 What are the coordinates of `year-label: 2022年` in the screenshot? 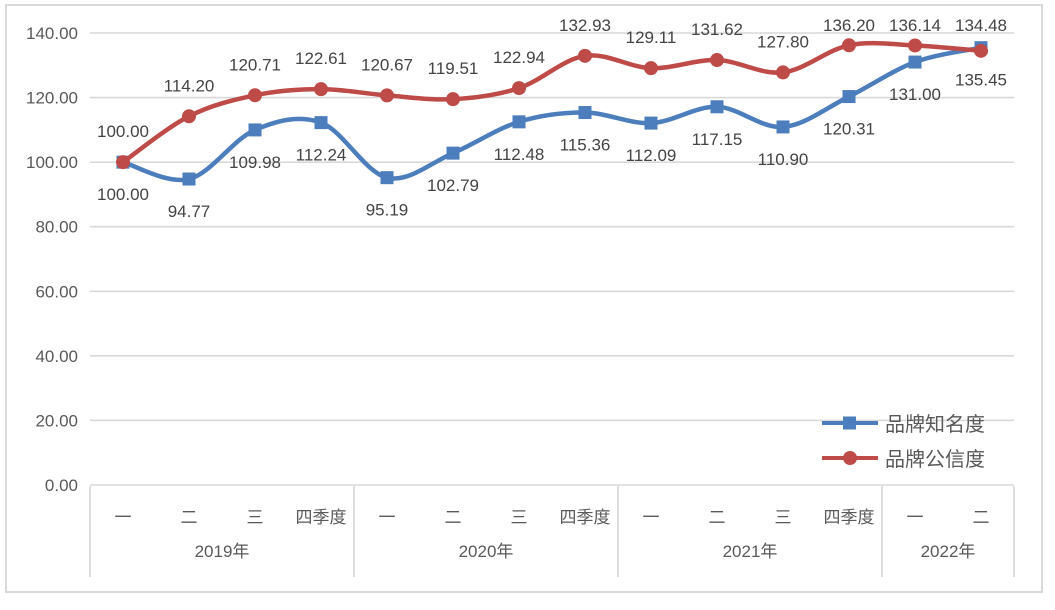 It's located at (948, 551).